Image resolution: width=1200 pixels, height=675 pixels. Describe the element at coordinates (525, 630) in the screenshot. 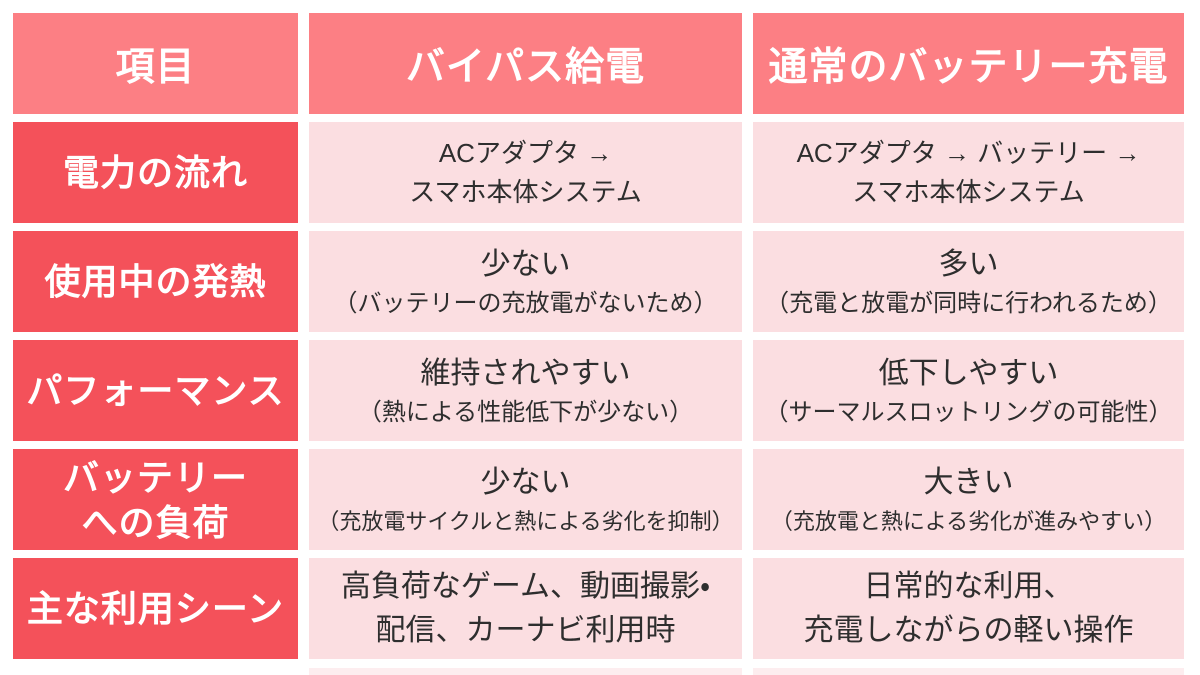

I see `cell-line-sub: 配信、カーナビ利用時` at that location.